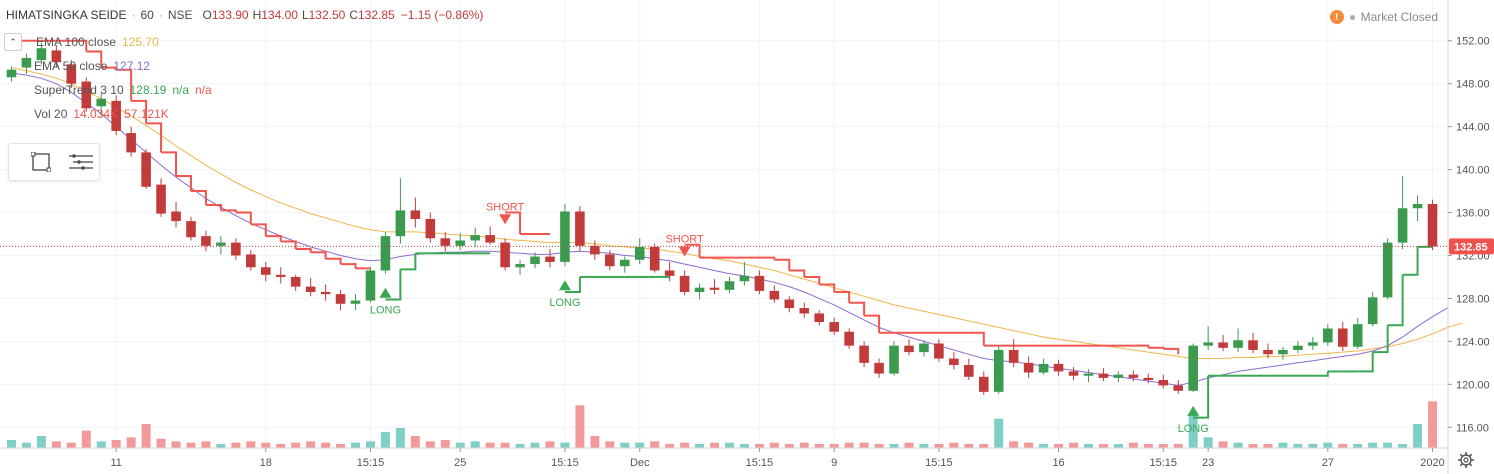 Image resolution: width=1494 pixels, height=474 pixels. Describe the element at coordinates (1473, 342) in the screenshot. I see `price-tick-label: 124.00` at that location.